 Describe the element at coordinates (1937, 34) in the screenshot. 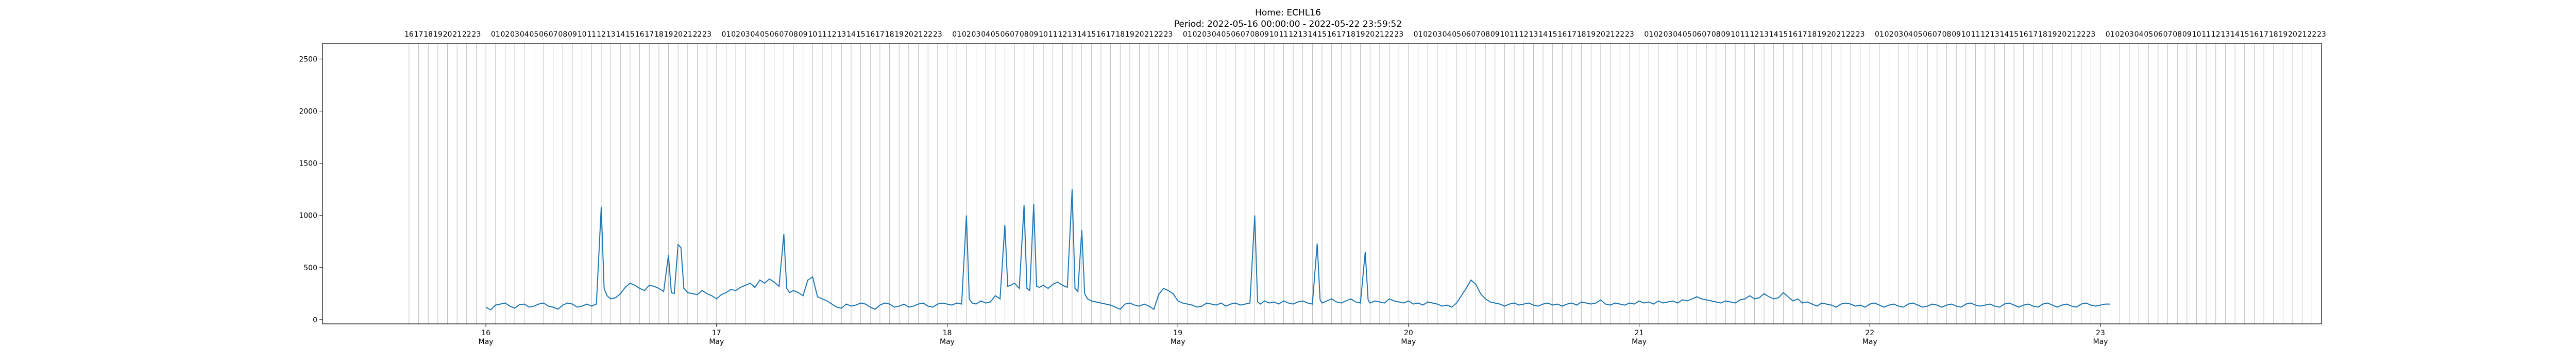

I see `top-hour-label: 07` at that location.